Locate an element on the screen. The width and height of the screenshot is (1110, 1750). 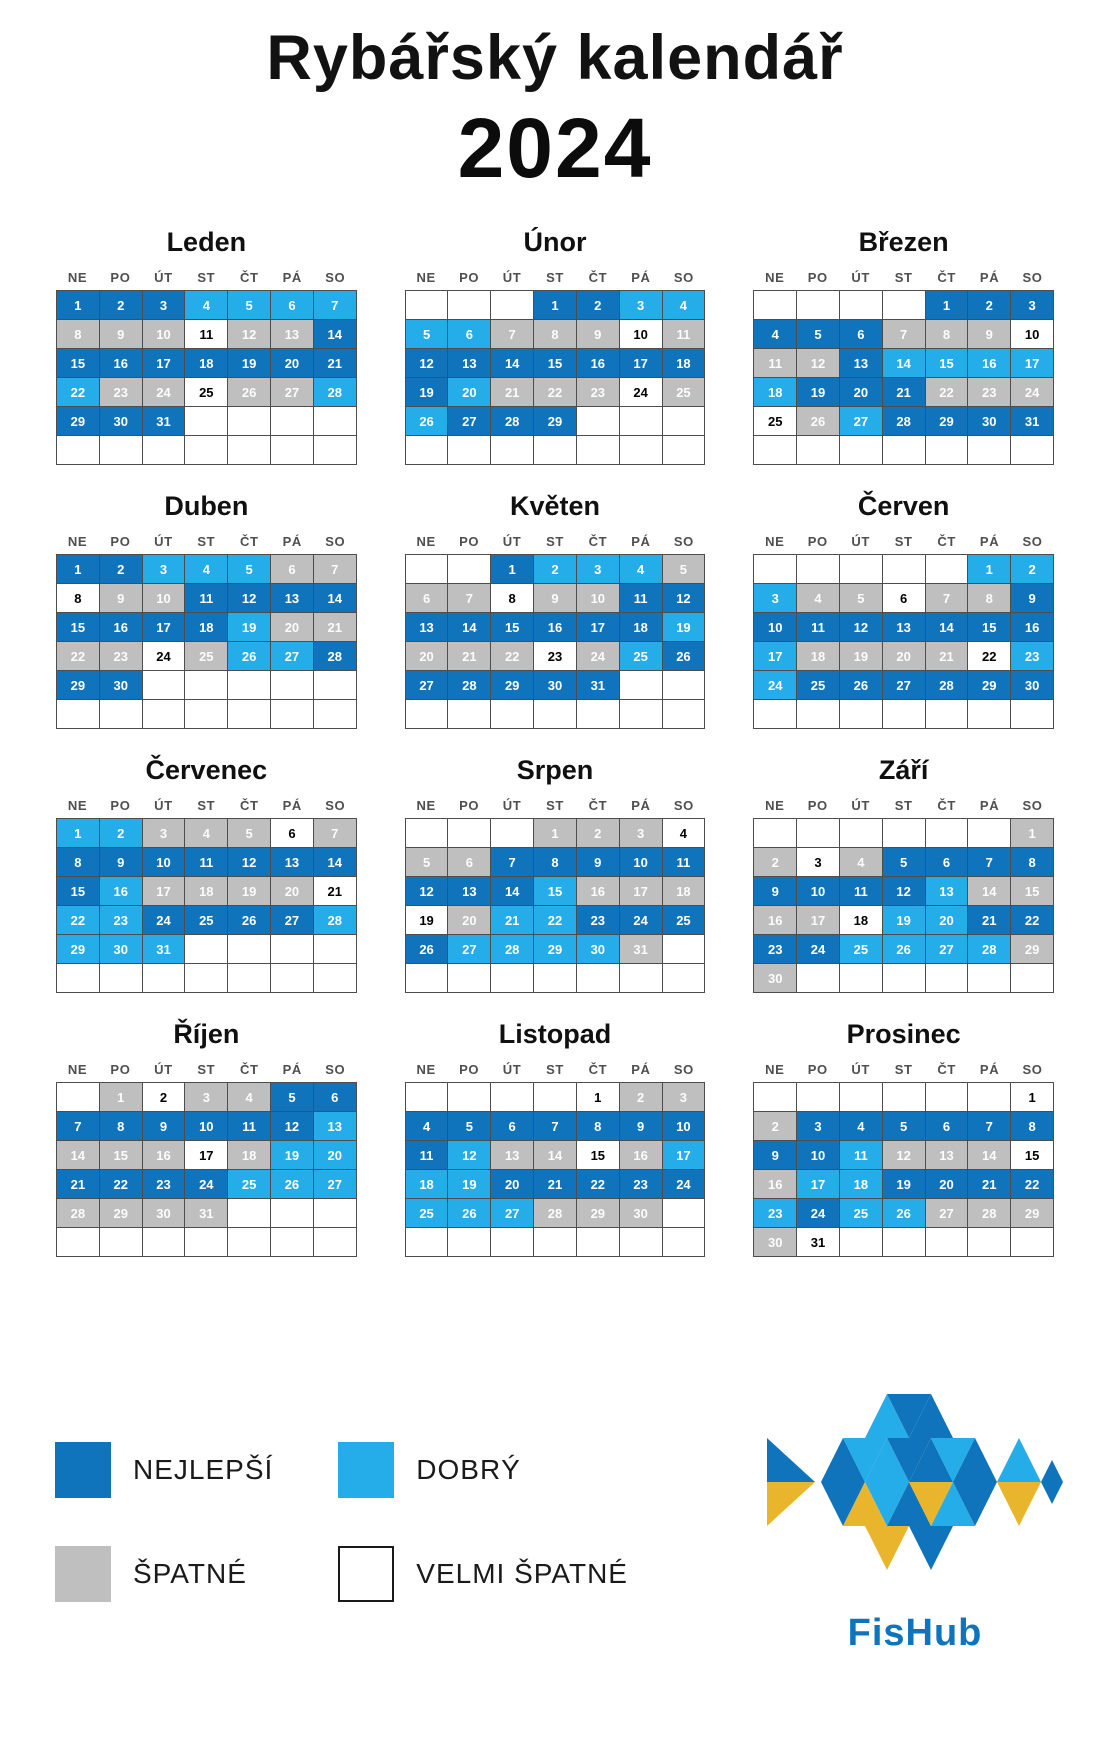
month-title: Červenec is located at coordinates (206, 770).